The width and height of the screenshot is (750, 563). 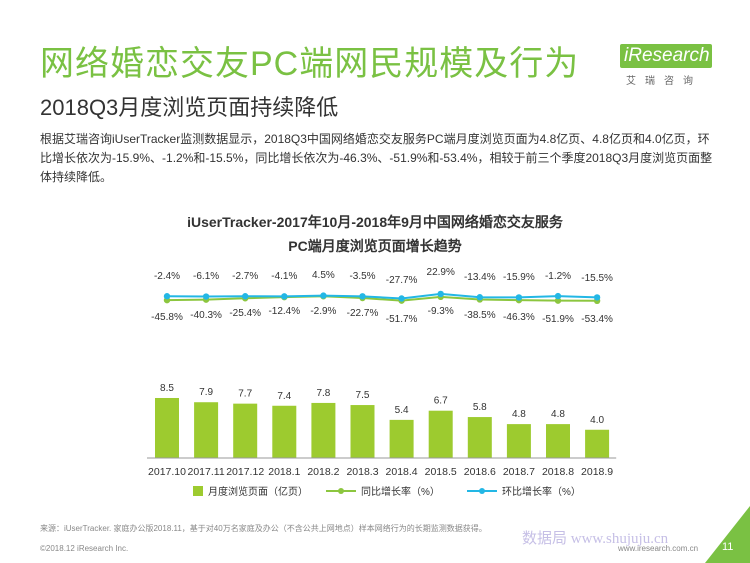 I want to click on iresearch-logo: iResearch 艾瑞咨询, so click(x=666, y=65).